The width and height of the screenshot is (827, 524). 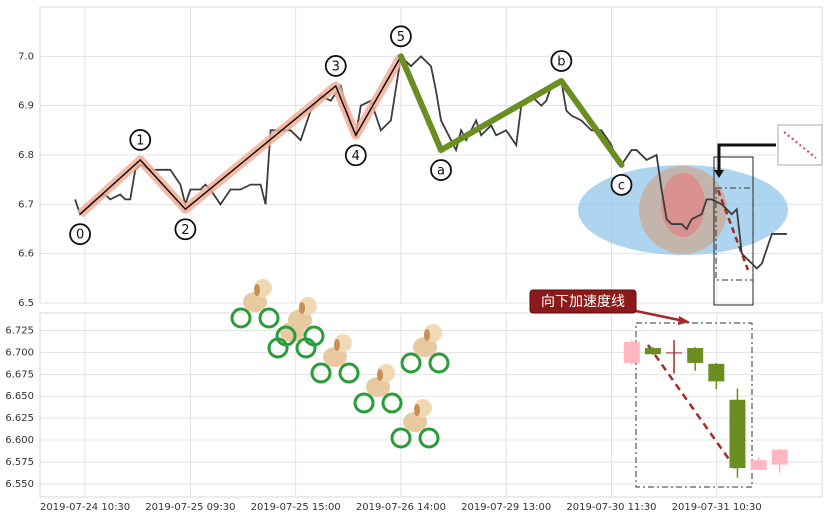 I want to click on x-tick-label: 2019-07-25 09:30, so click(x=190, y=507).